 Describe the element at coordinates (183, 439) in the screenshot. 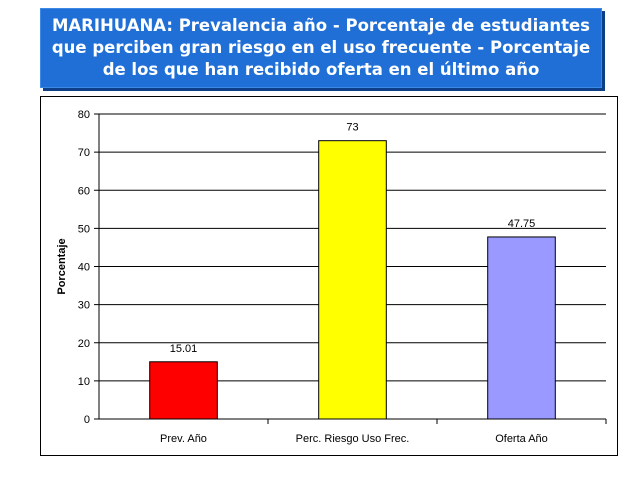

I see `x-tick-label: Prev. Año` at that location.